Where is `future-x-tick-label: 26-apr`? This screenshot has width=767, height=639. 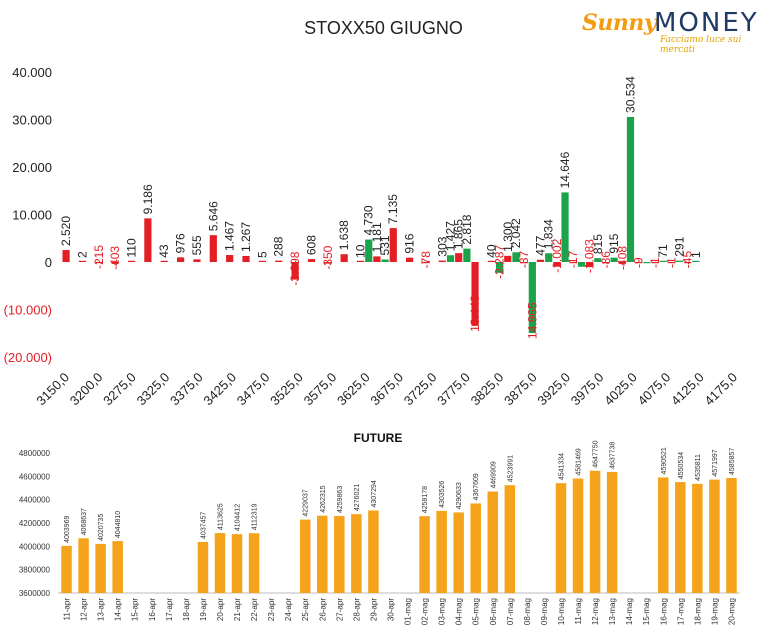
future-x-tick-label: 26-apr is located at coordinates (322, 609).